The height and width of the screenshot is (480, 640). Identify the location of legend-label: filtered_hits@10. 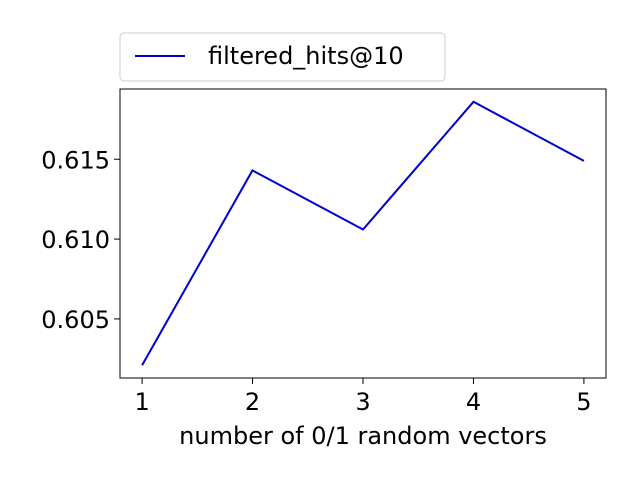
(306, 56).